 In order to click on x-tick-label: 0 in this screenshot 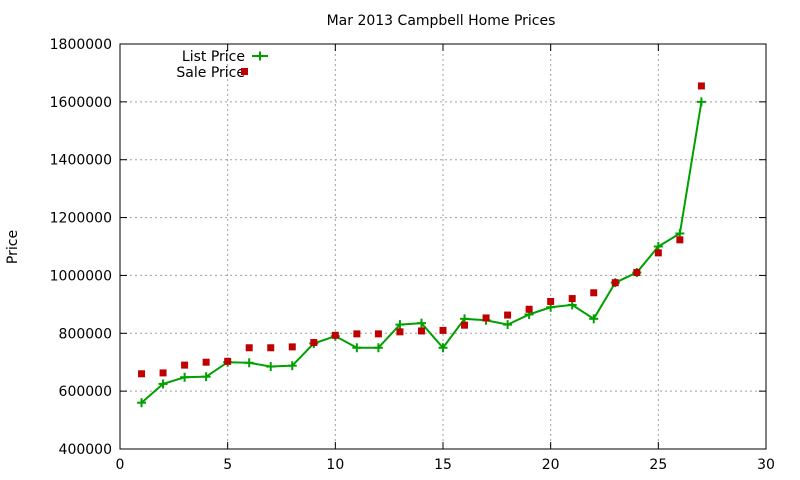, I will do `click(120, 465)`.